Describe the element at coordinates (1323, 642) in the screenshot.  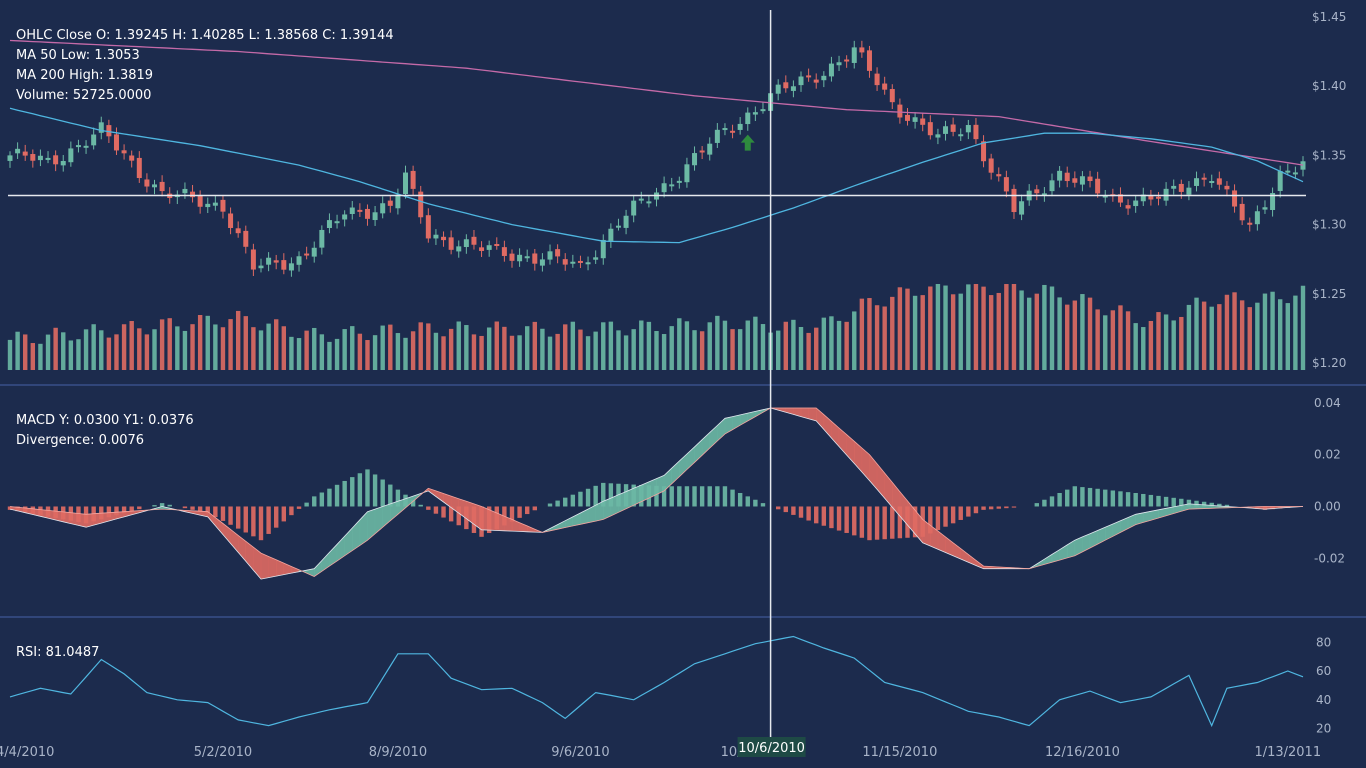
I see `rsi-axis-label: 80` at that location.